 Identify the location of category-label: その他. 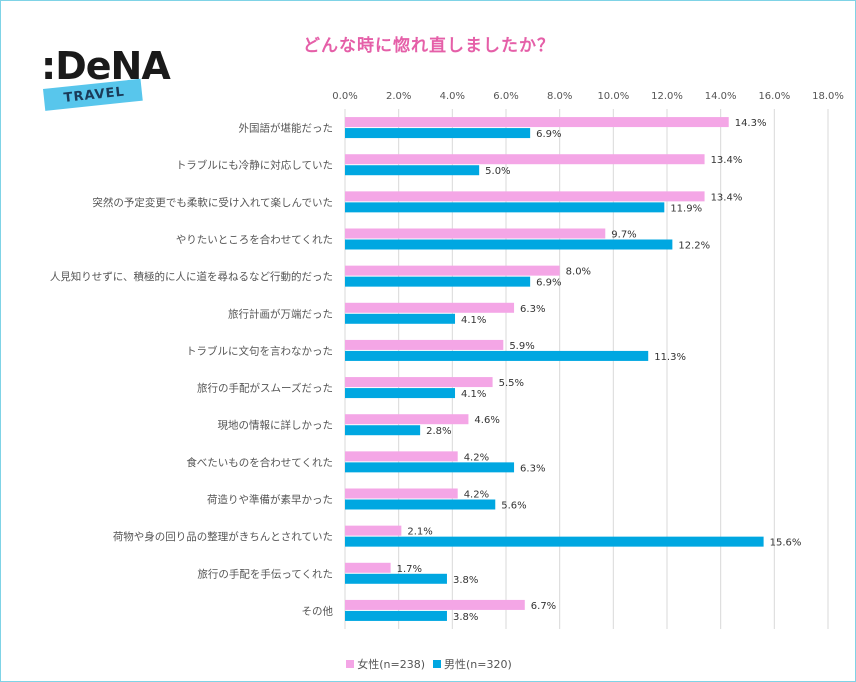
(318, 610).